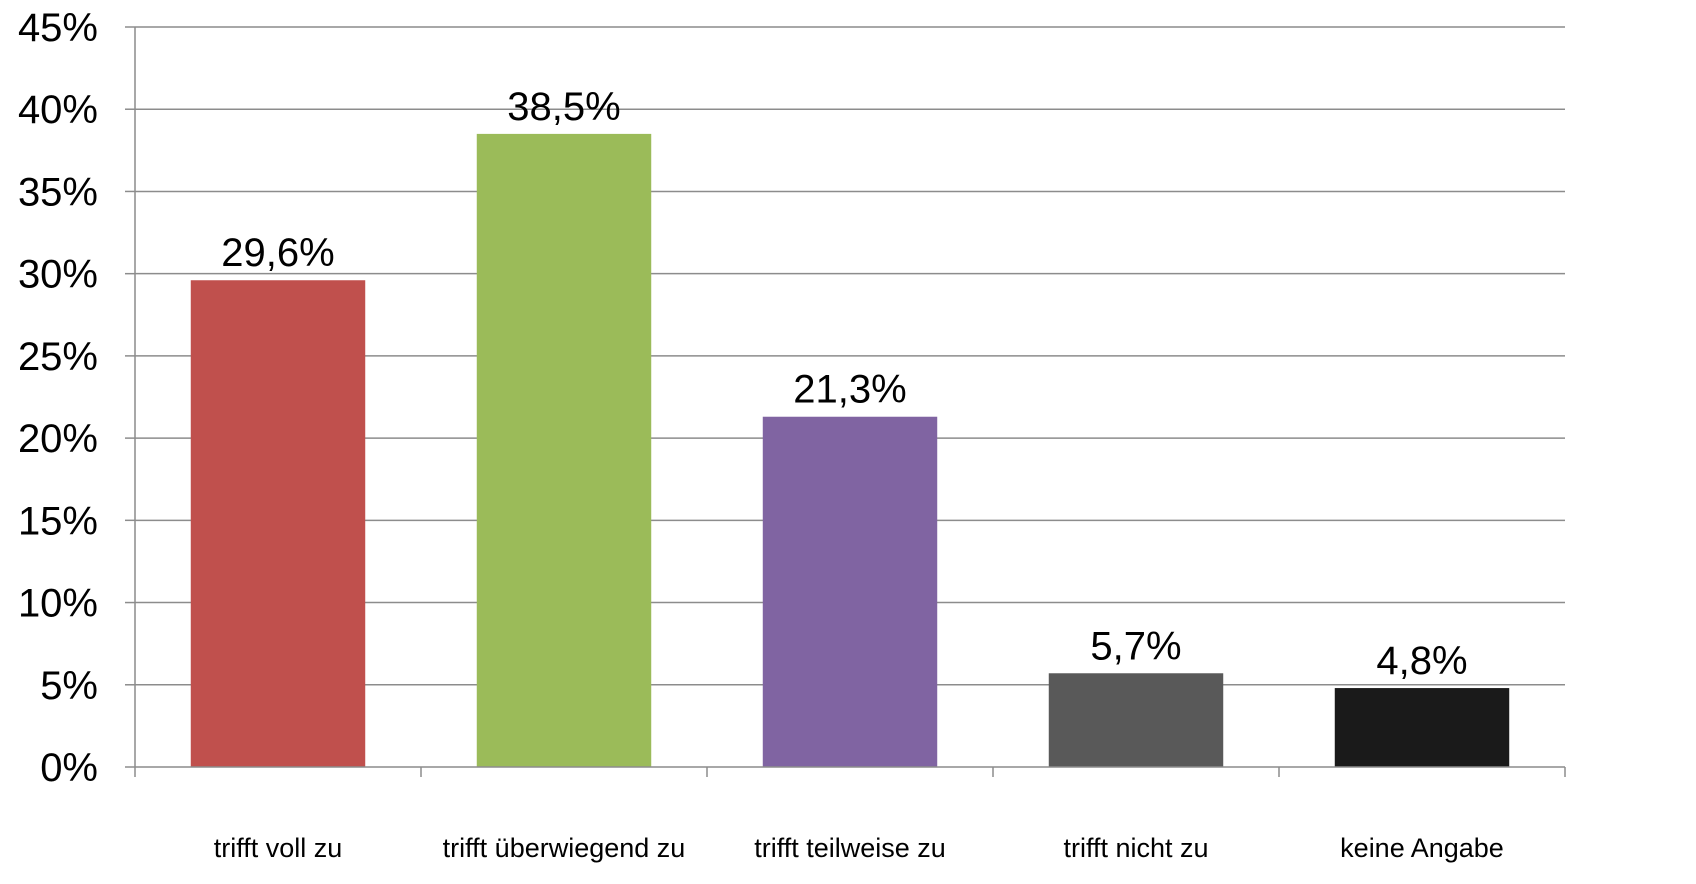  Describe the element at coordinates (1422, 848) in the screenshot. I see `x-tick-label: keine Angabe` at that location.